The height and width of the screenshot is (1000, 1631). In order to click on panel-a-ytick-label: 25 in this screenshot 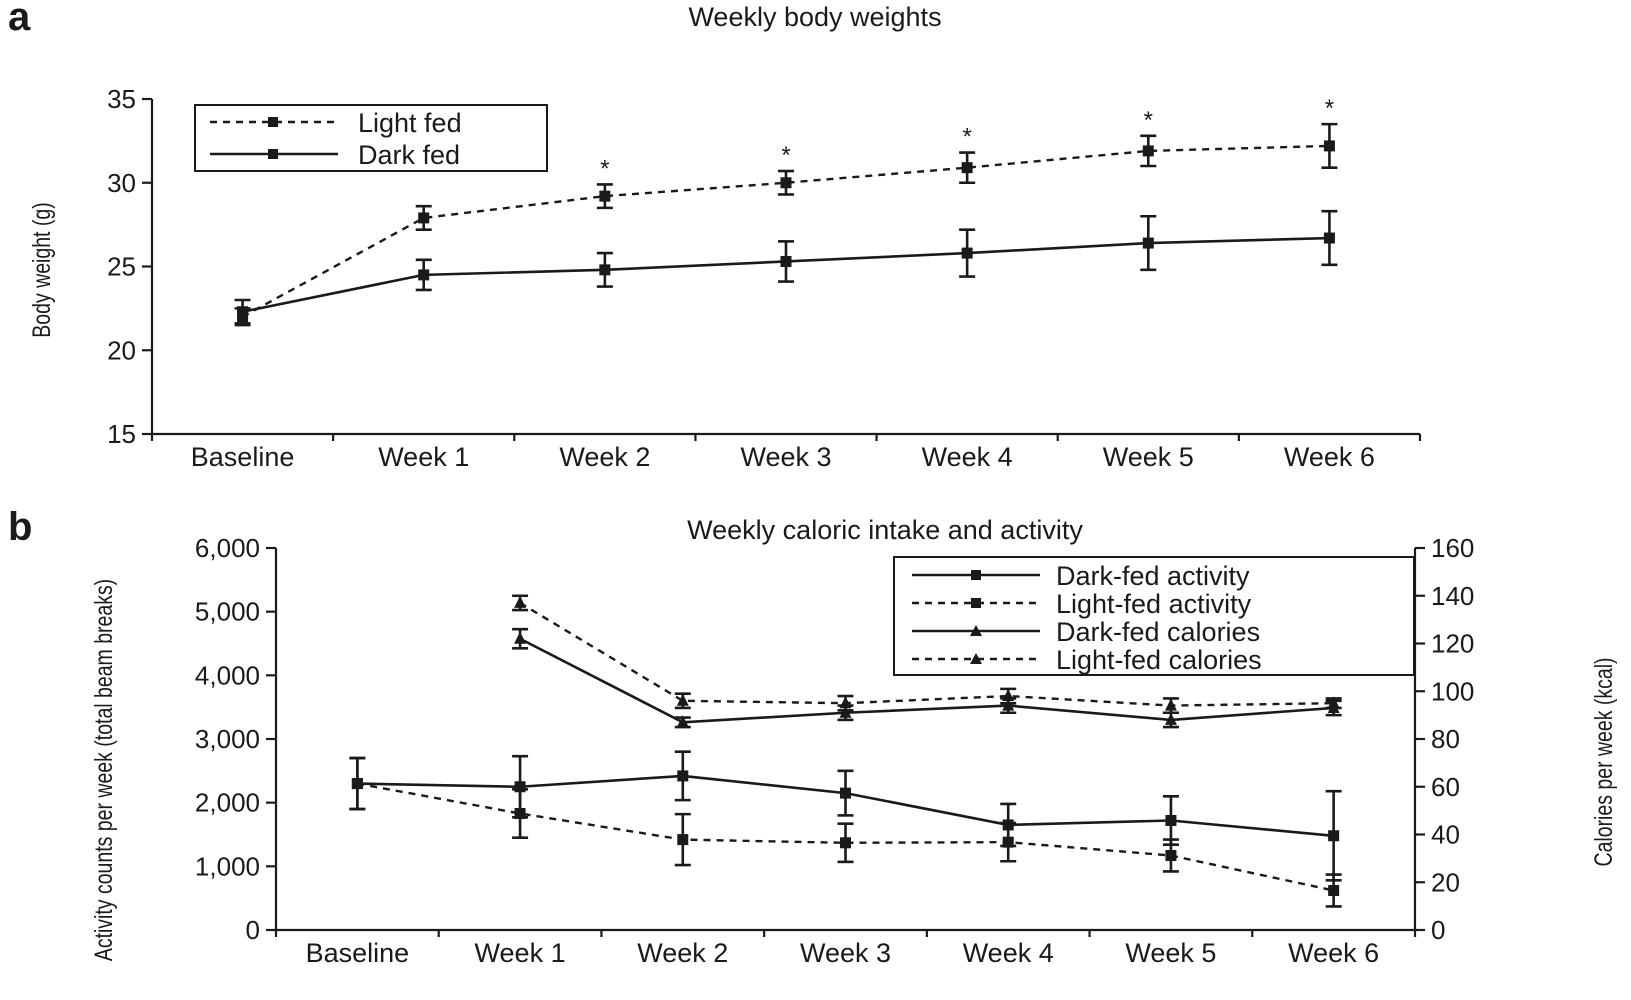, I will do `click(121, 267)`.